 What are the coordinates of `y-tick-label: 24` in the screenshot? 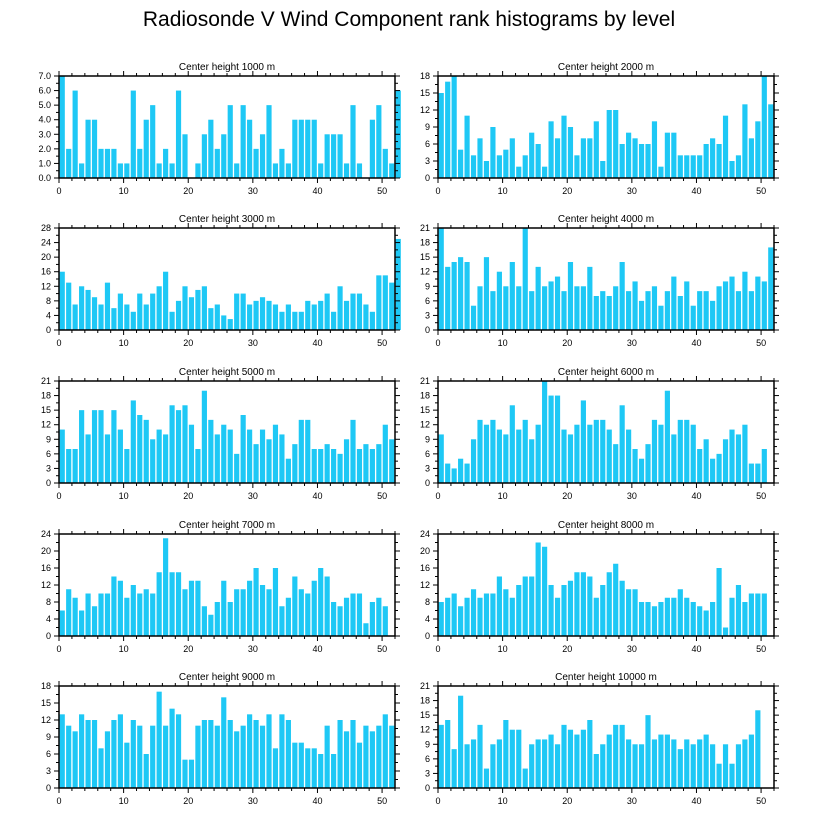 It's located at (46, 243).